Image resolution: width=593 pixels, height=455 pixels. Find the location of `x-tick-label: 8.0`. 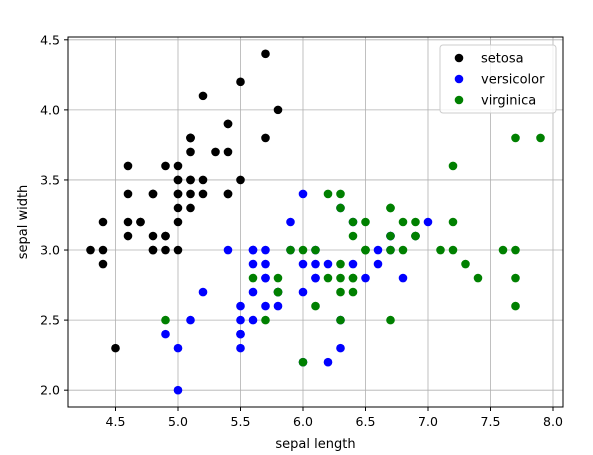

x-tick-label: 8.0 is located at coordinates (553, 421).